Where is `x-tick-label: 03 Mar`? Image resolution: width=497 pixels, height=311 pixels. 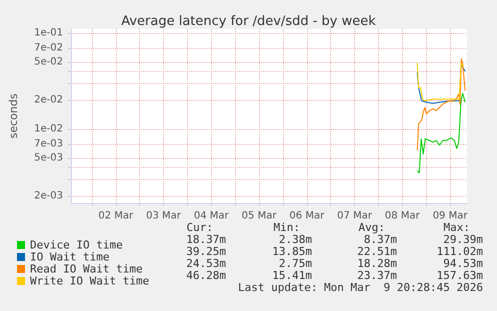
x-tick-label: 03 Mar is located at coordinates (164, 216).